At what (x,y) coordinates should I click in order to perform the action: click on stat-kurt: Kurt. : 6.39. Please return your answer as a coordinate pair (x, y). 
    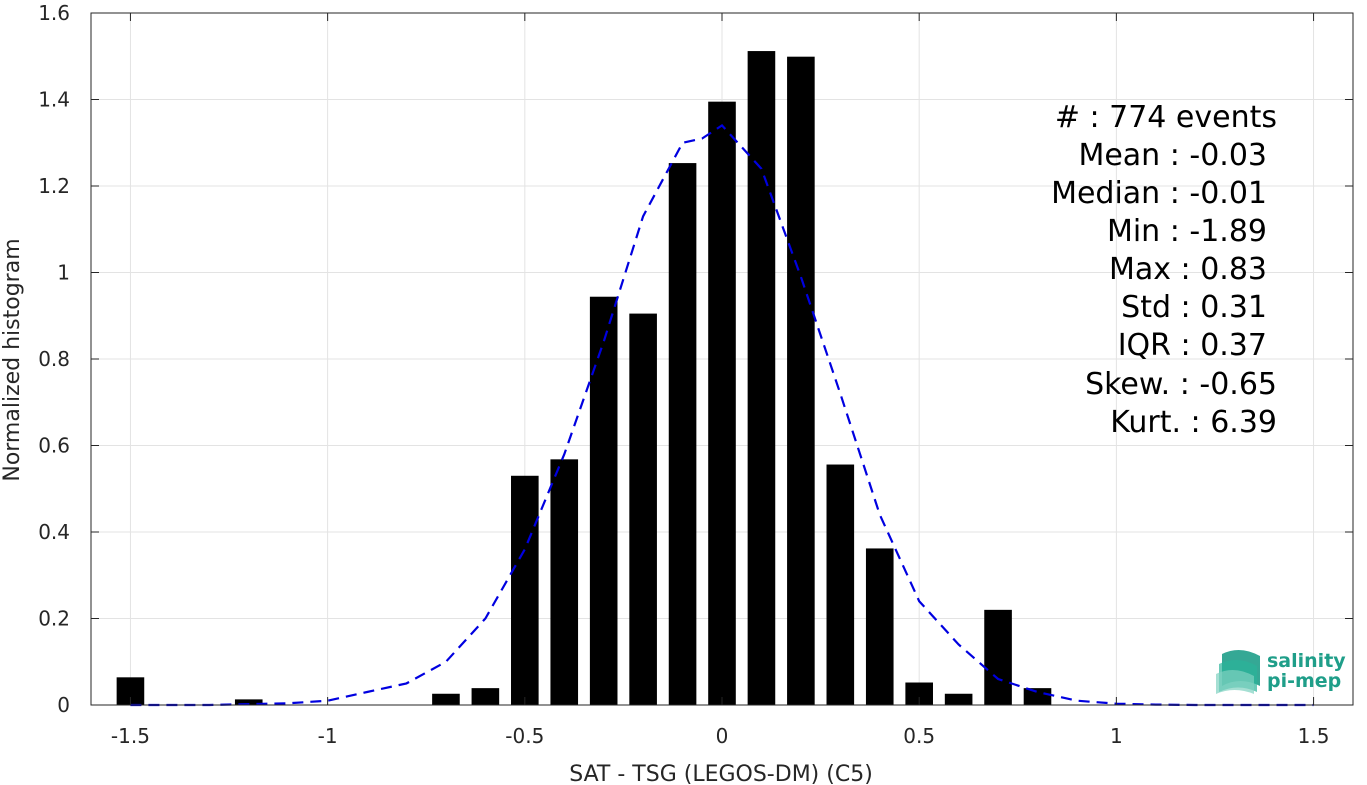
    Looking at the image, I should click on (1193, 422).